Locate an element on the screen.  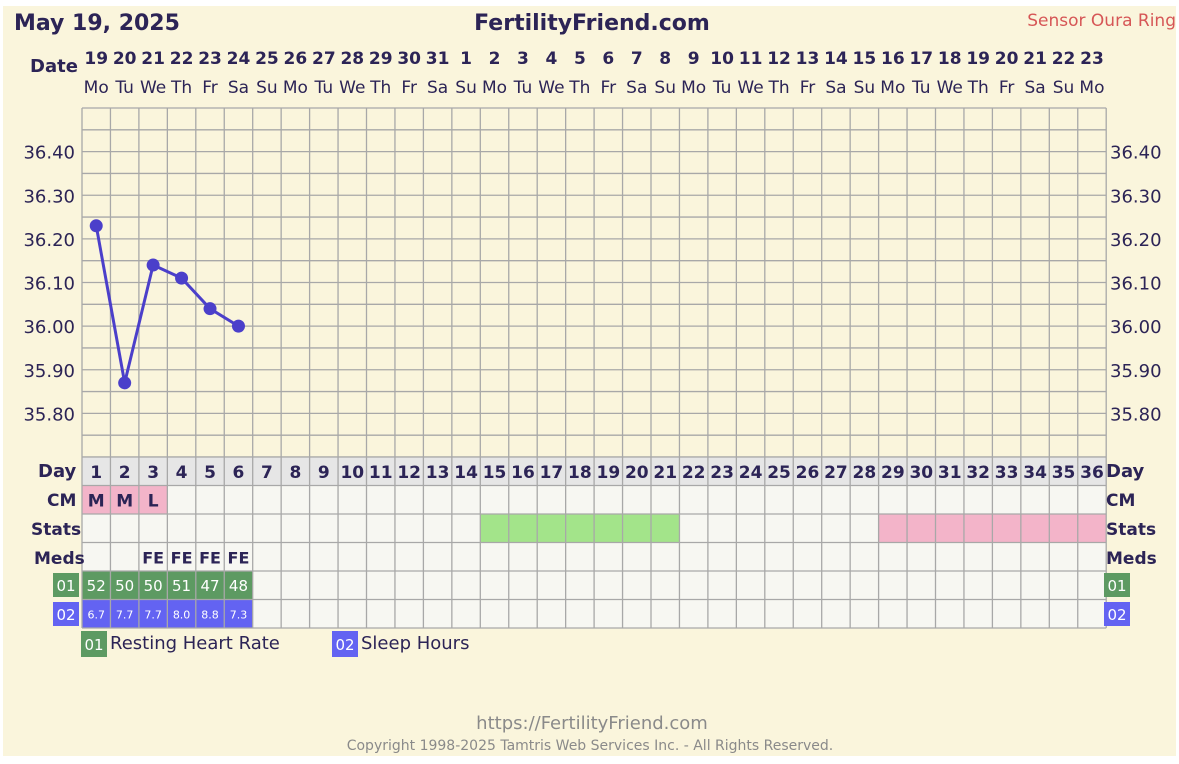
date-label: 14 is located at coordinates (836, 59).